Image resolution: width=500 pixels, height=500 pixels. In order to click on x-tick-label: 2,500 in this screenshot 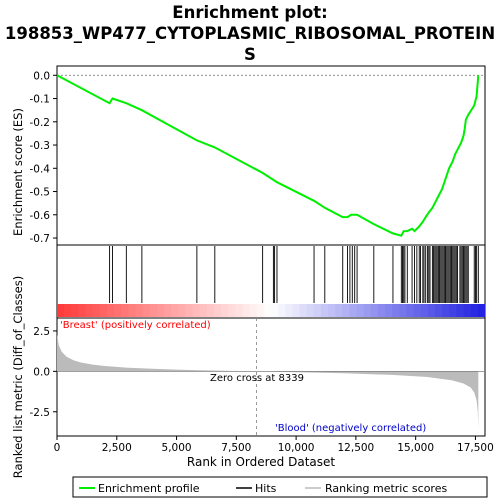, I will do `click(117, 448)`.